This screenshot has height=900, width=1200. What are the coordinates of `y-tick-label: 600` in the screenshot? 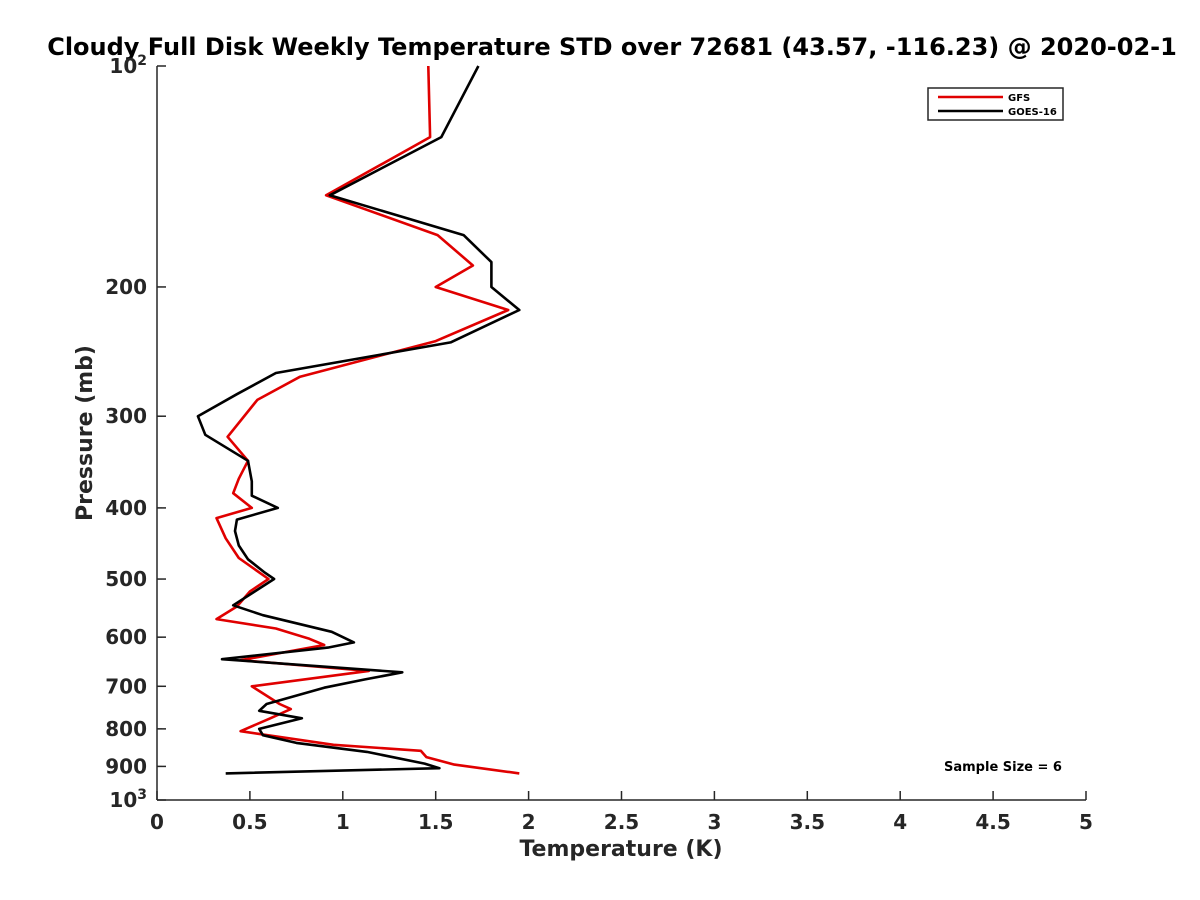 It's located at (126, 637).